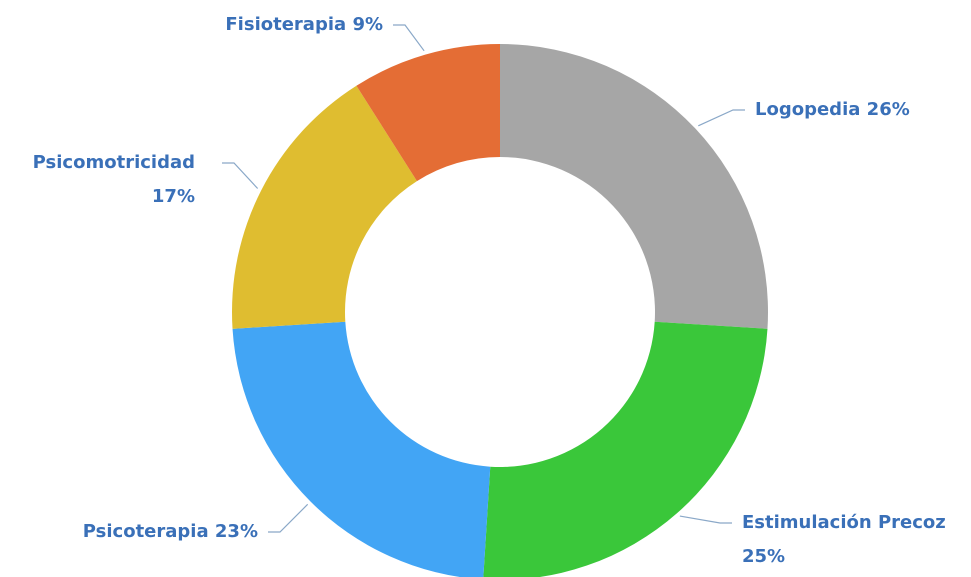 The image size is (971, 577). Describe the element at coordinates (236, 531) in the screenshot. I see `label-value: 23%` at that location.